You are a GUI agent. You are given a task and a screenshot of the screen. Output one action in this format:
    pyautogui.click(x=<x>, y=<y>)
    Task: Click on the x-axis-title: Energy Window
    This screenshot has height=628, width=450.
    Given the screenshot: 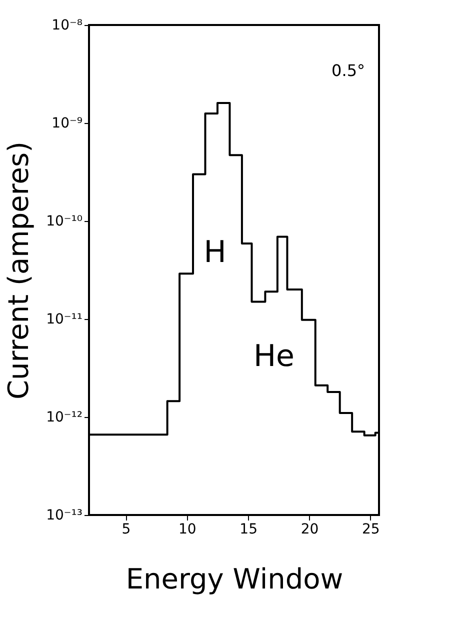 What is the action you would take?
    pyautogui.click(x=235, y=579)
    